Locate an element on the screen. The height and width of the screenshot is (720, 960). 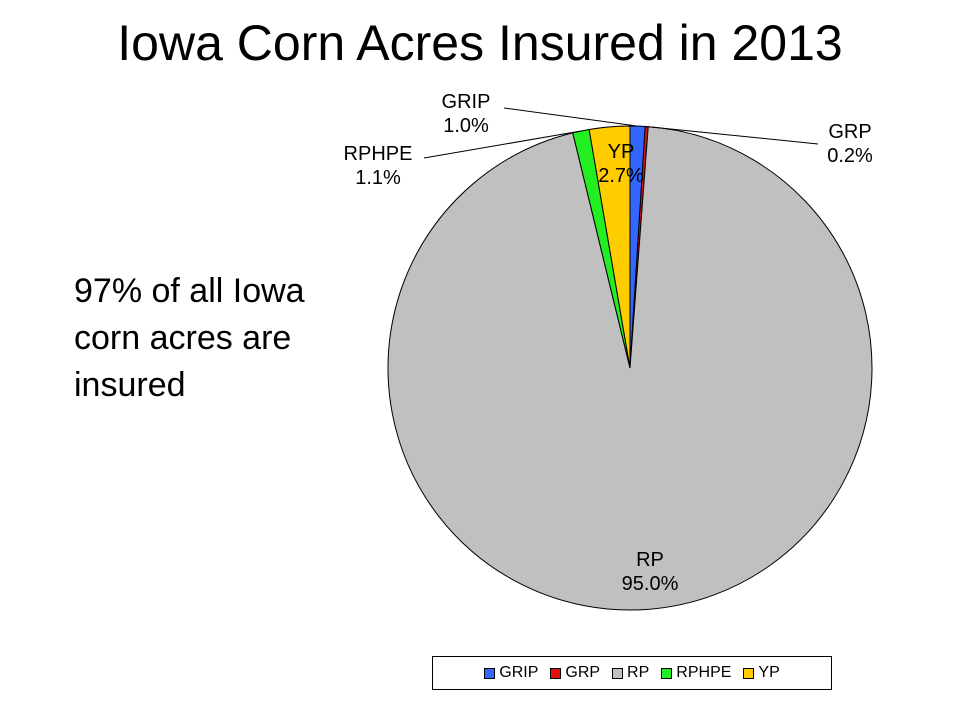
legend-item-grp: GRP is located at coordinates (575, 673).